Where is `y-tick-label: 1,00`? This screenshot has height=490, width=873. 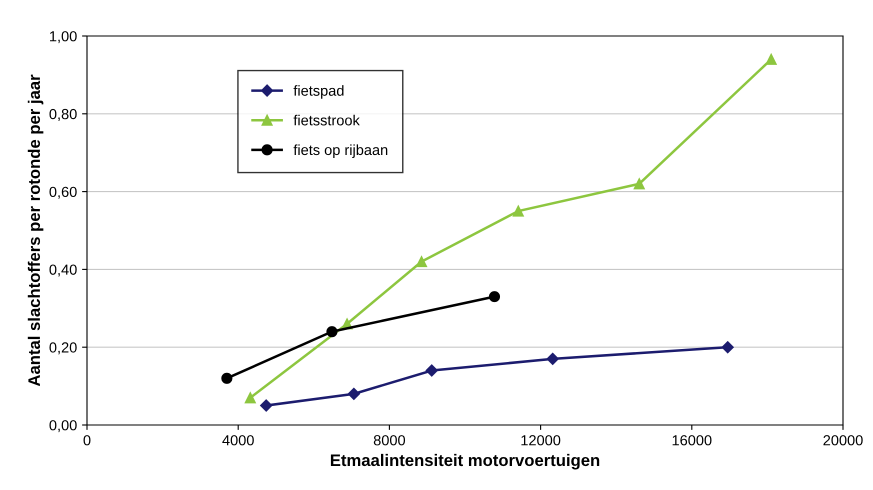 y-tick-label: 1,00 is located at coordinates (63, 37).